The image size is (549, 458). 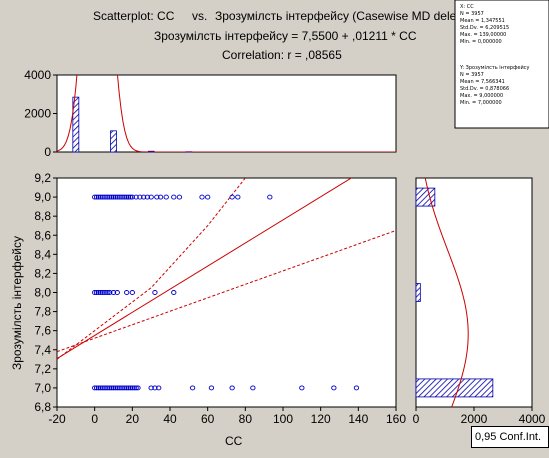 I want to click on top-histogram-frame, so click(x=226, y=113).